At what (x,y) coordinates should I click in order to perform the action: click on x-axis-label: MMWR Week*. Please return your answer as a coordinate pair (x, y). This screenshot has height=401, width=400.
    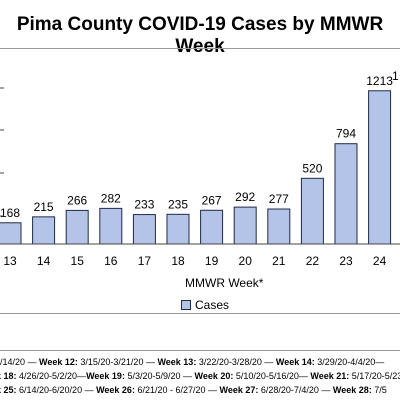
    Looking at the image, I should click on (224, 283).